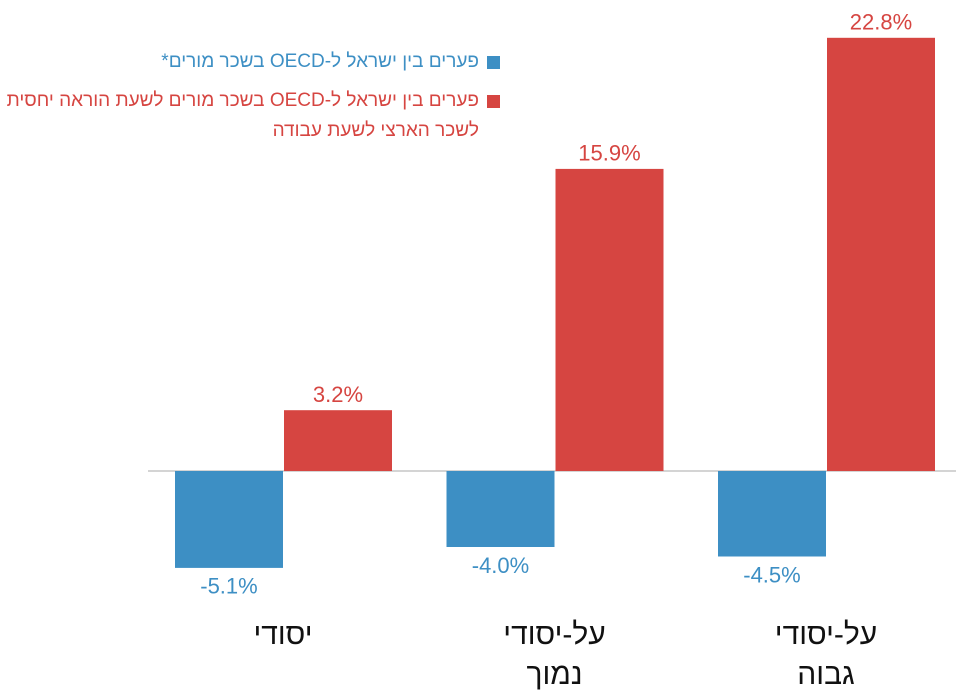 The height and width of the screenshot is (691, 956). What do you see at coordinates (338, 394) in the screenshot?
I see `value-label: 3.2%` at bounding box center [338, 394].